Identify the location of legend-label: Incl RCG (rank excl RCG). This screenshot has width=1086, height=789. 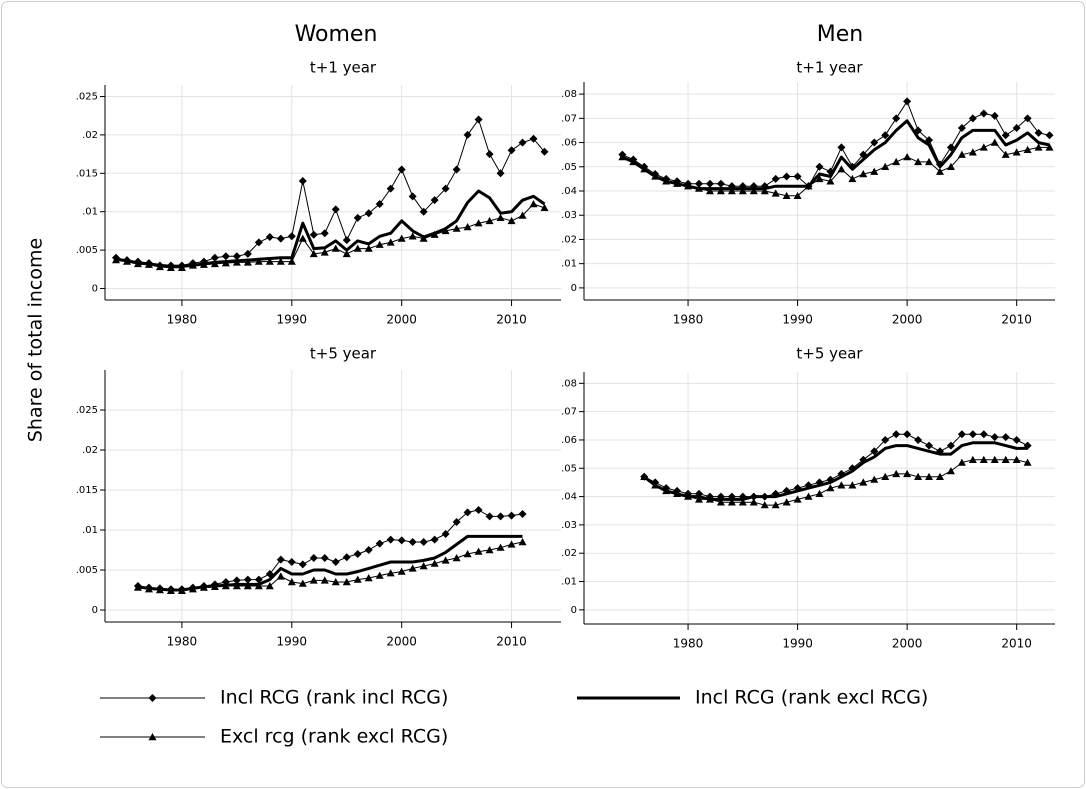
(811, 698).